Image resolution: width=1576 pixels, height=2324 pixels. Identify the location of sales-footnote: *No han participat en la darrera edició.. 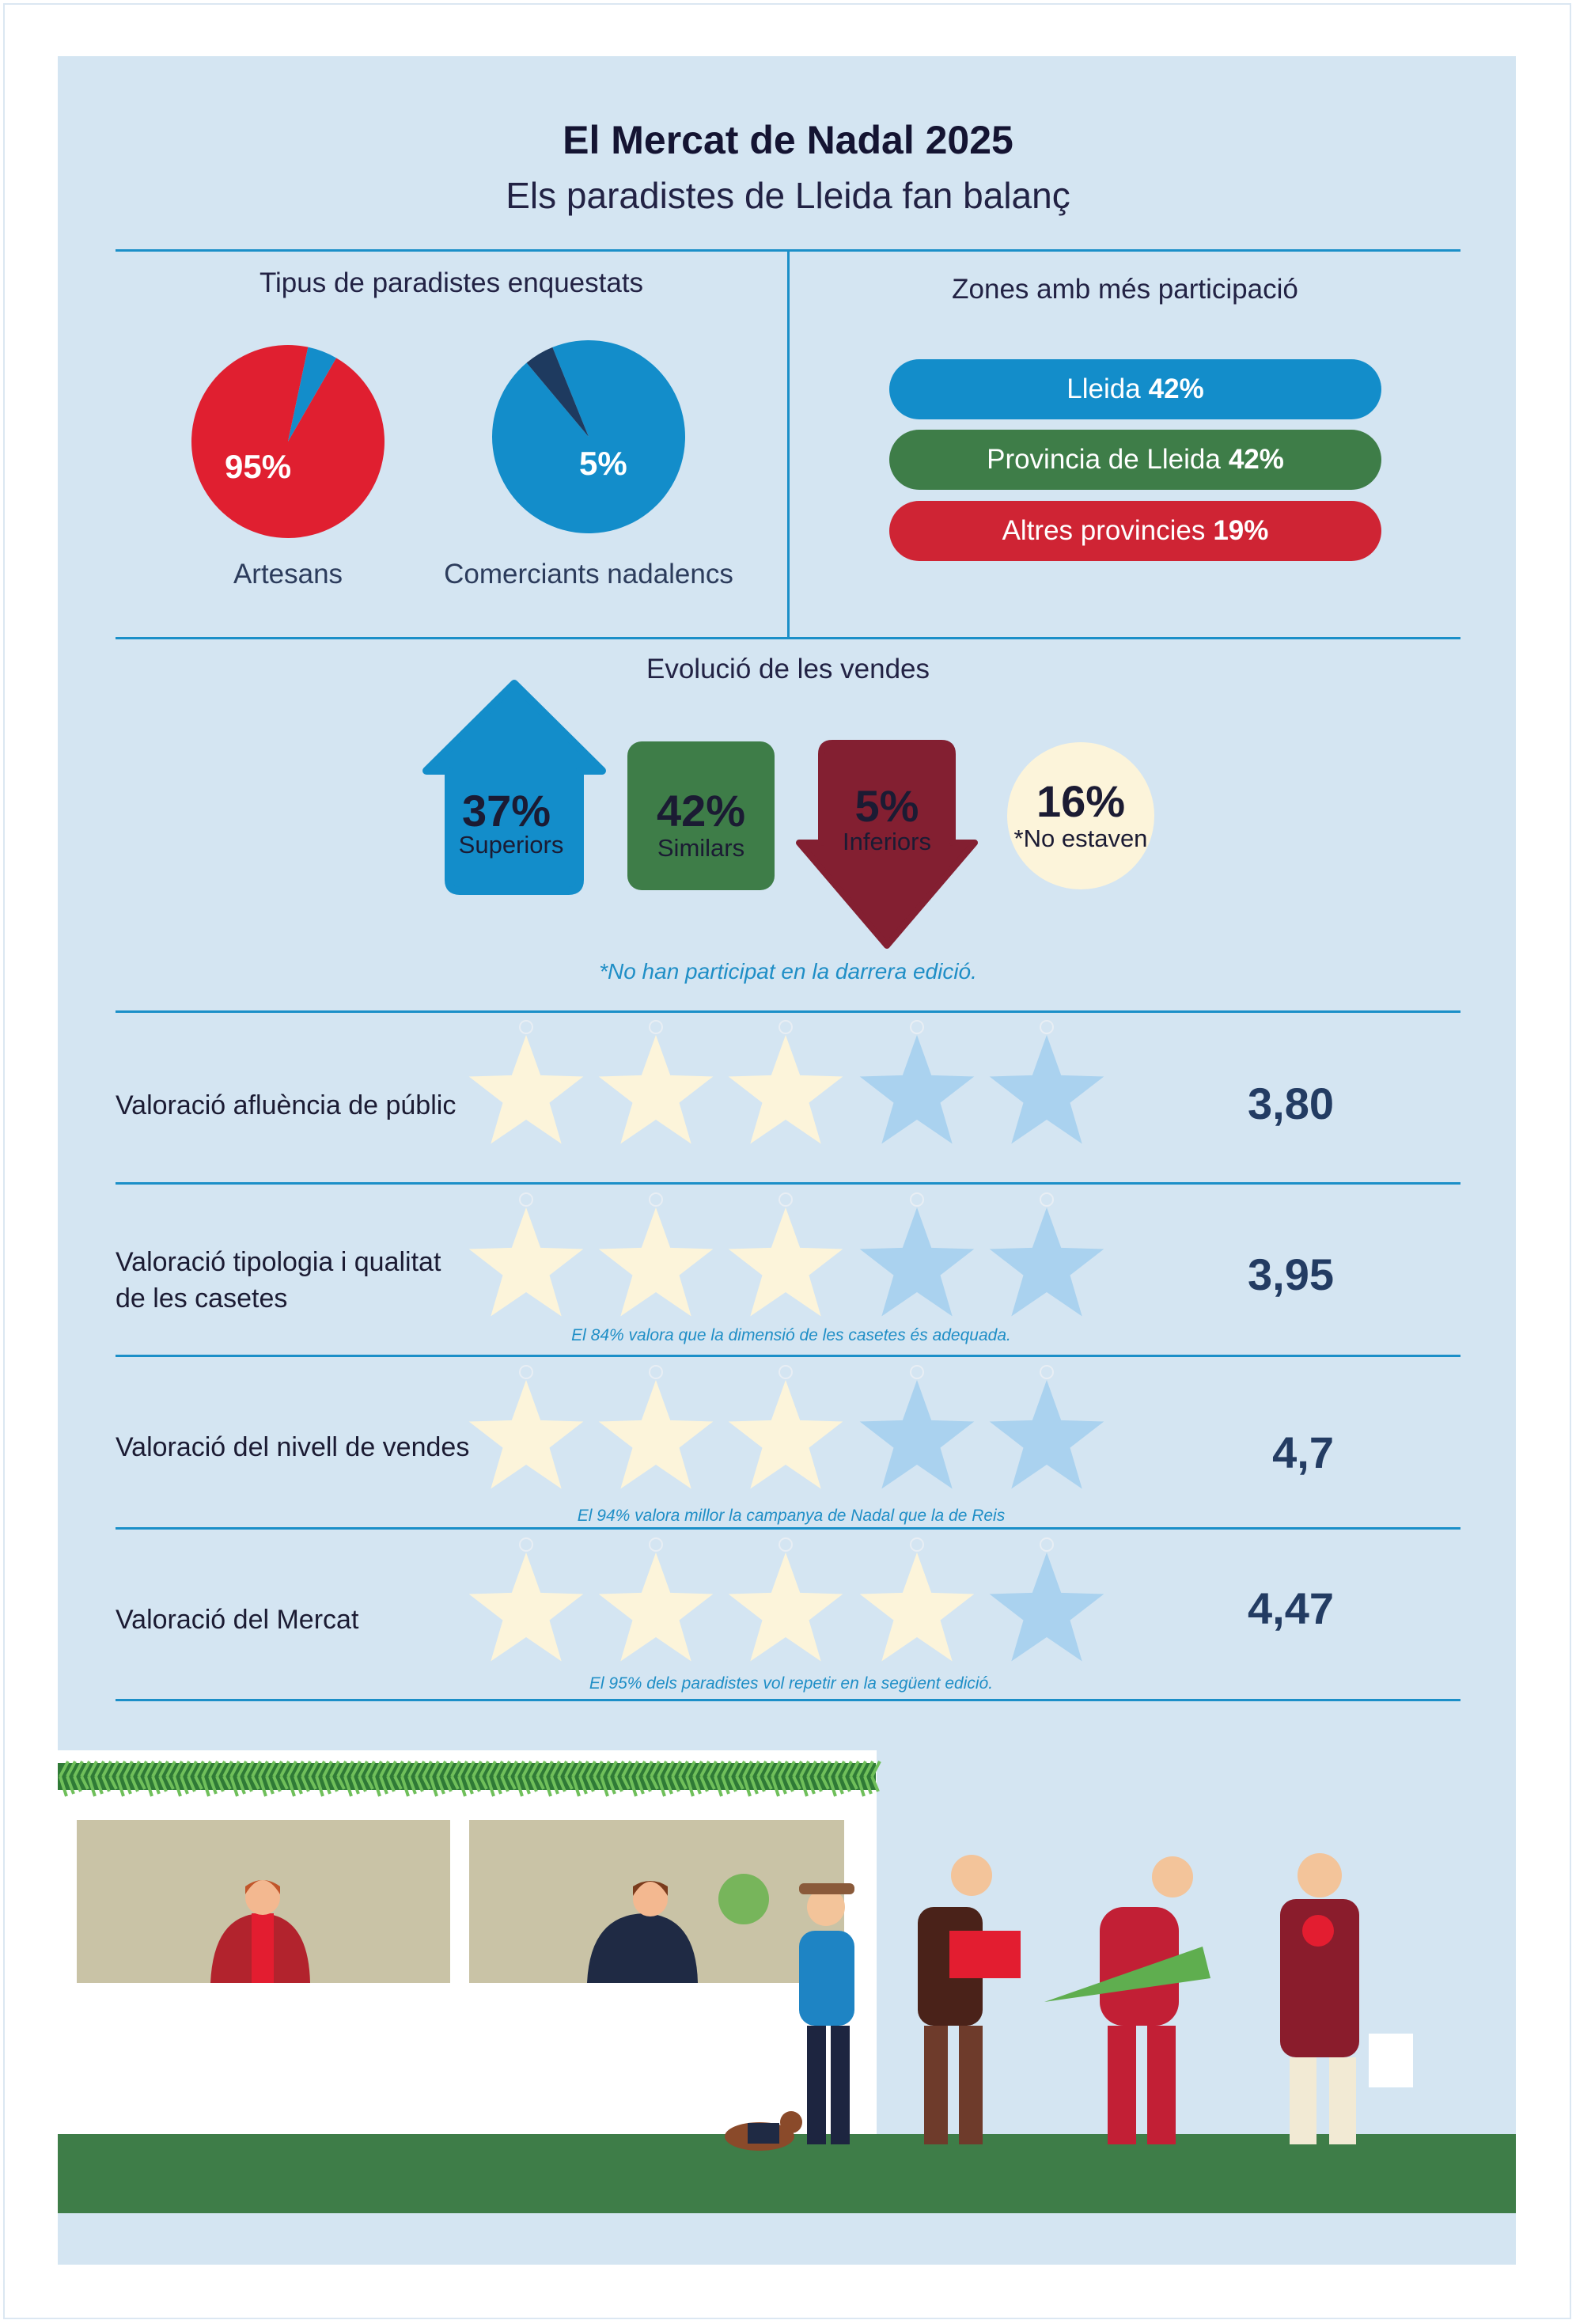
(788, 971).